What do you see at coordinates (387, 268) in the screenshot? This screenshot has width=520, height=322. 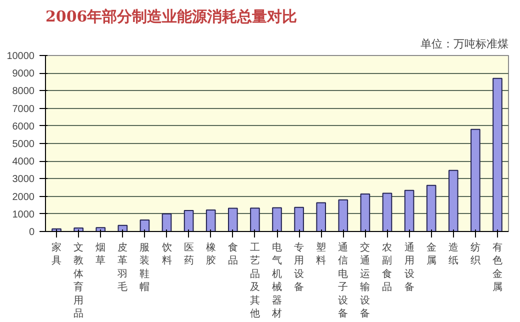 I see `x-tick-label: 农副食品` at bounding box center [387, 268].